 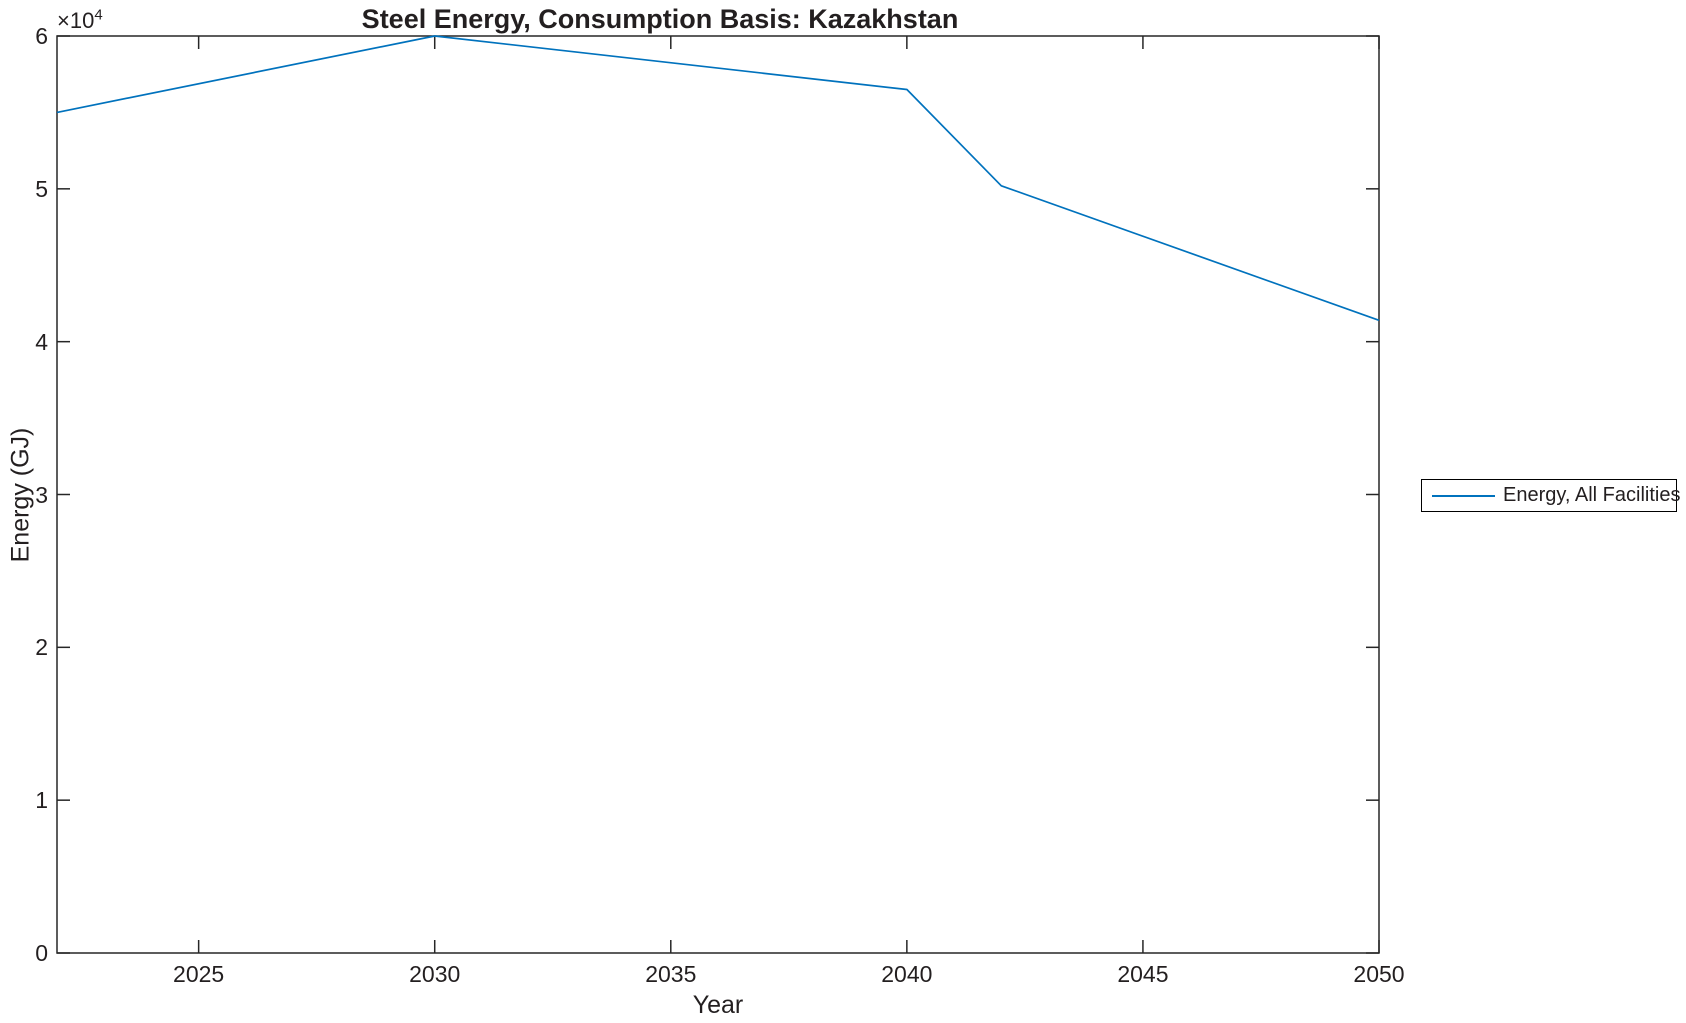 I want to click on x-tick-label: 2040, so click(x=907, y=974).